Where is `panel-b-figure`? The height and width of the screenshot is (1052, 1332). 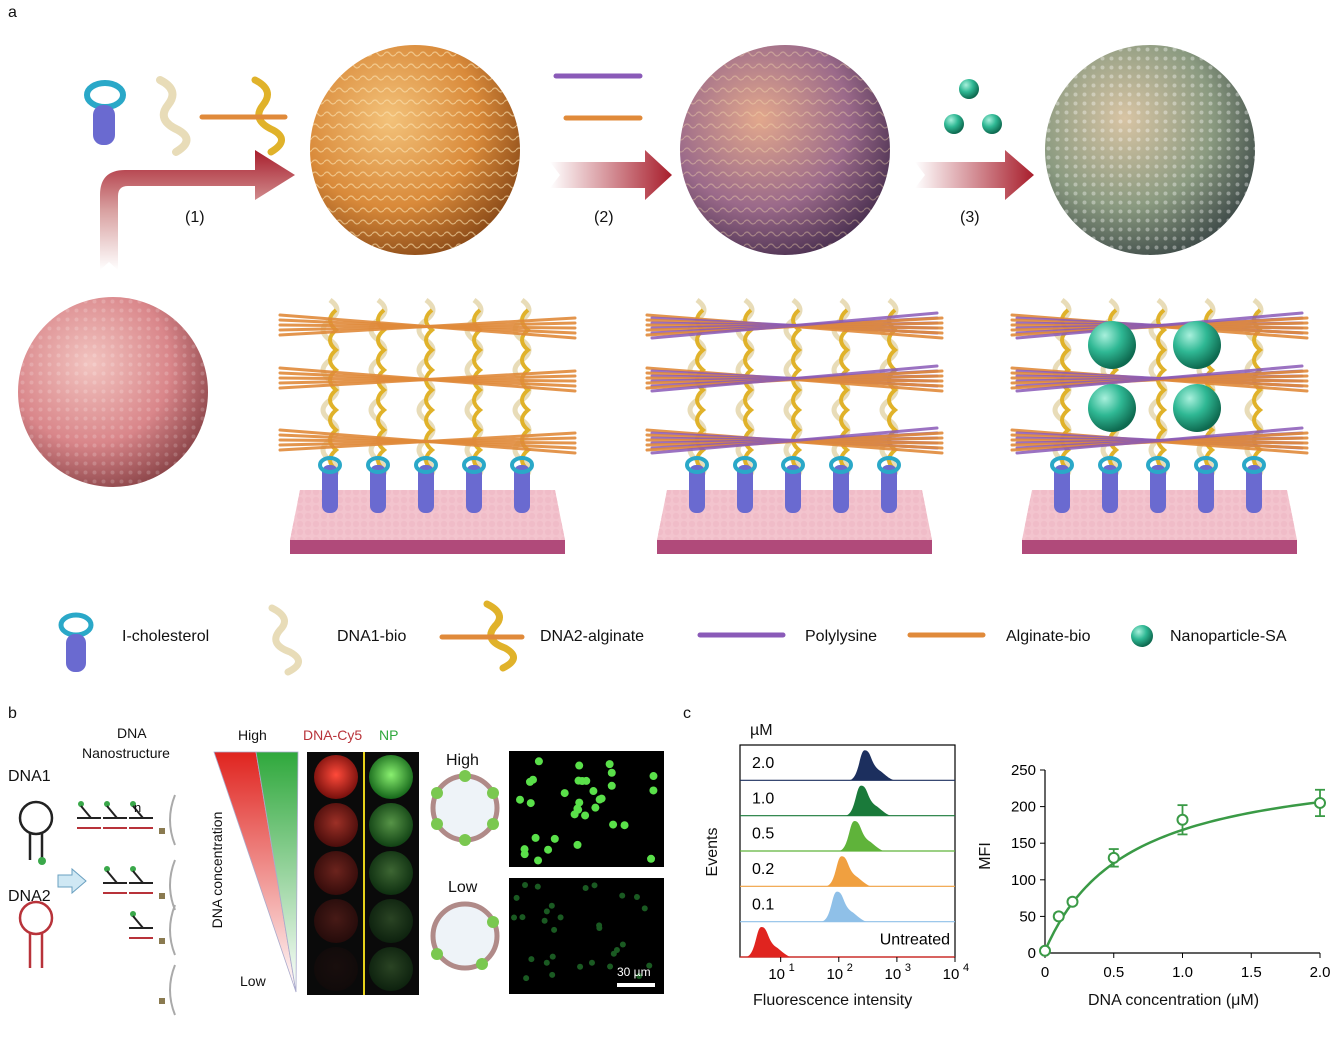 panel-b-figure is located at coordinates (341, 883).